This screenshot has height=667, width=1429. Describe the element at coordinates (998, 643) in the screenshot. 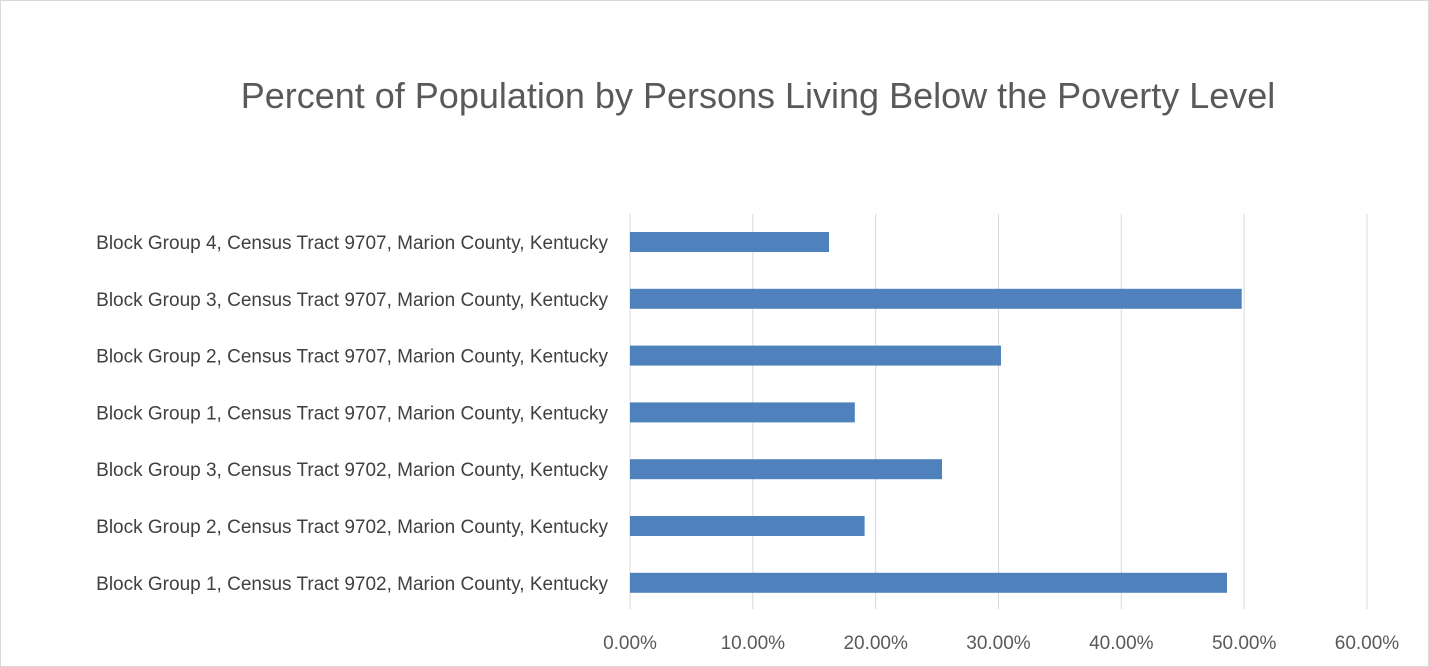

I see `x-tick-label: 30.00%` at that location.